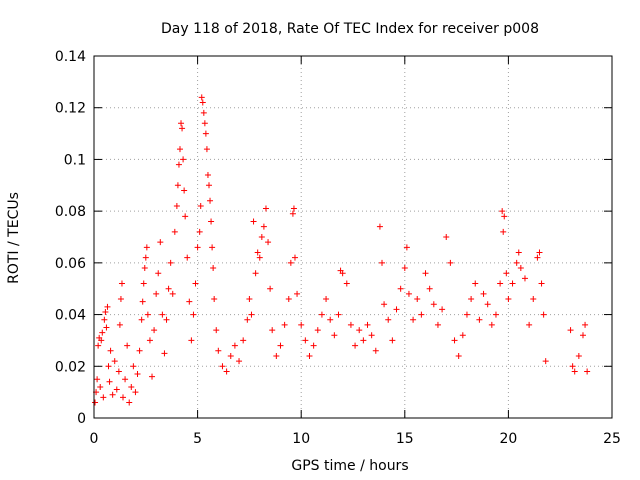  Describe the element at coordinates (508, 439) in the screenshot. I see `x-tick-label: 20` at that location.